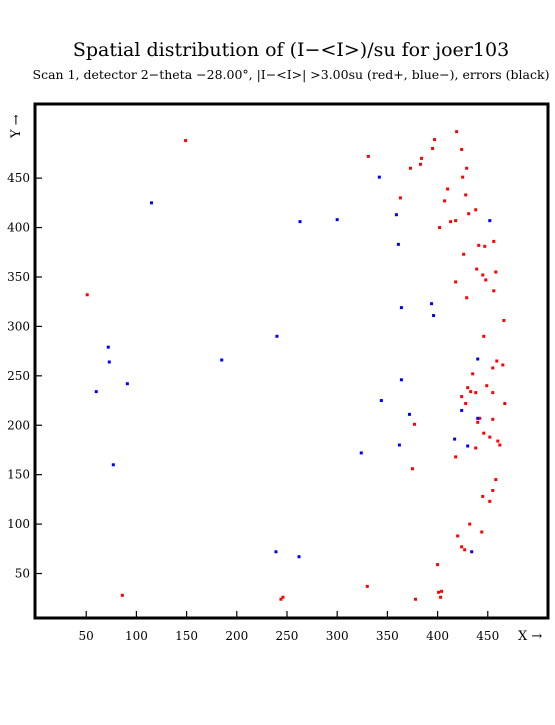 The image size is (555, 725). What do you see at coordinates (18, 425) in the screenshot?
I see `y-tick-label: 200` at bounding box center [18, 425].